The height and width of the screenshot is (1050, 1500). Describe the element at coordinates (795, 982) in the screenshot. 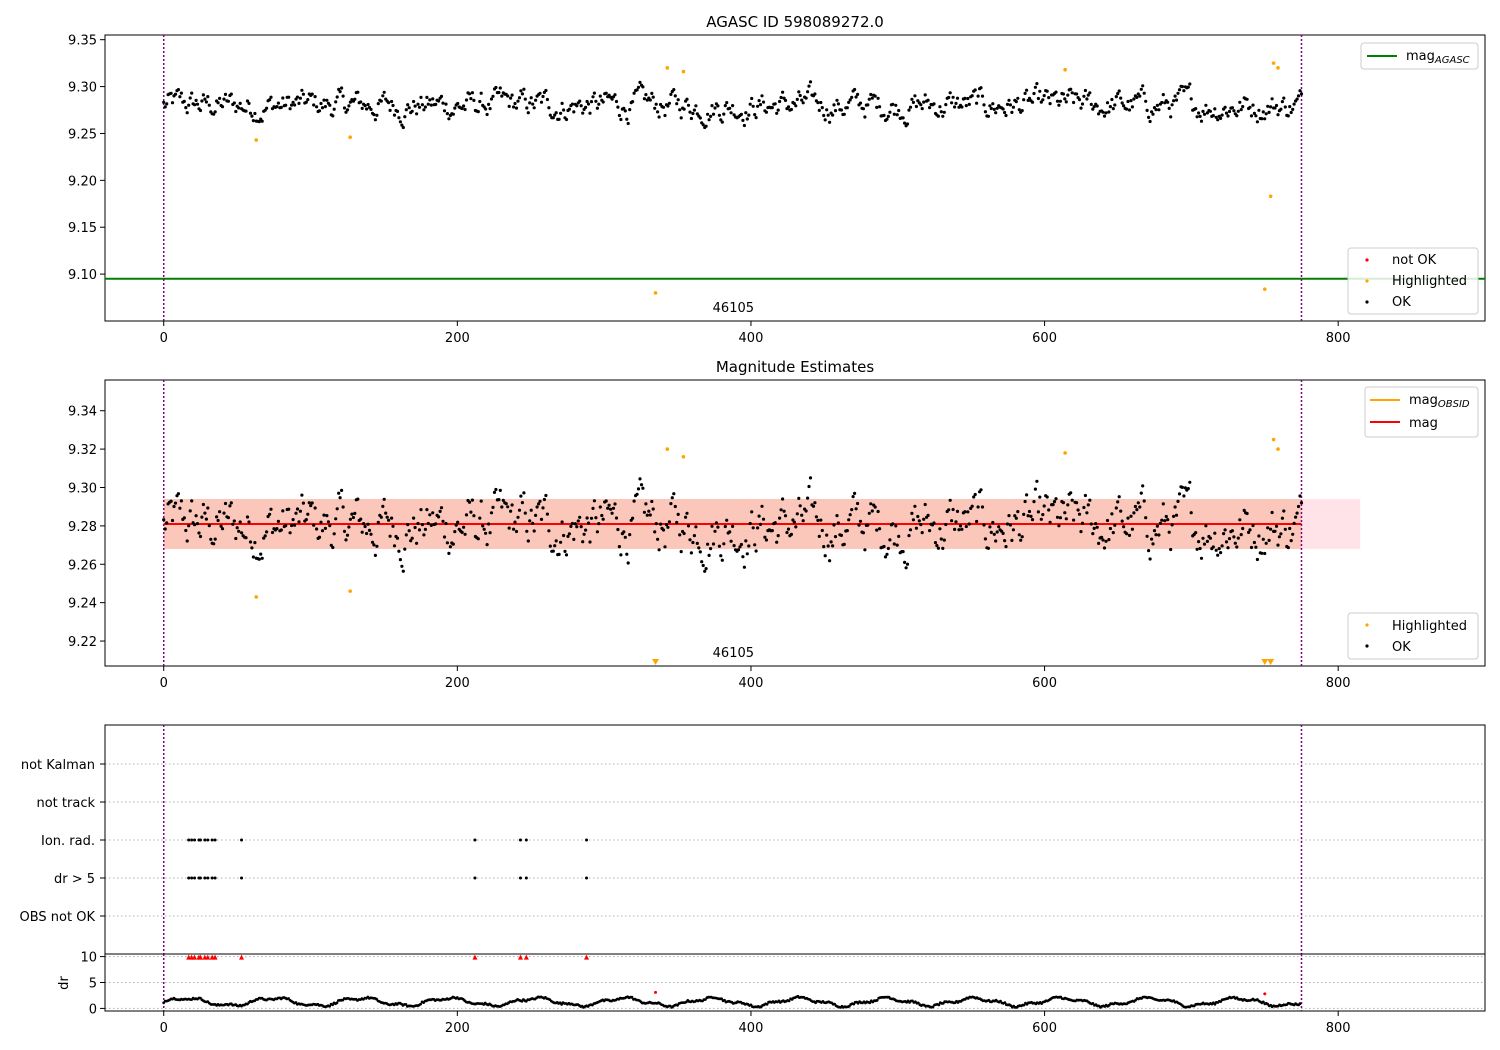

I see `dr-gridlines` at that location.